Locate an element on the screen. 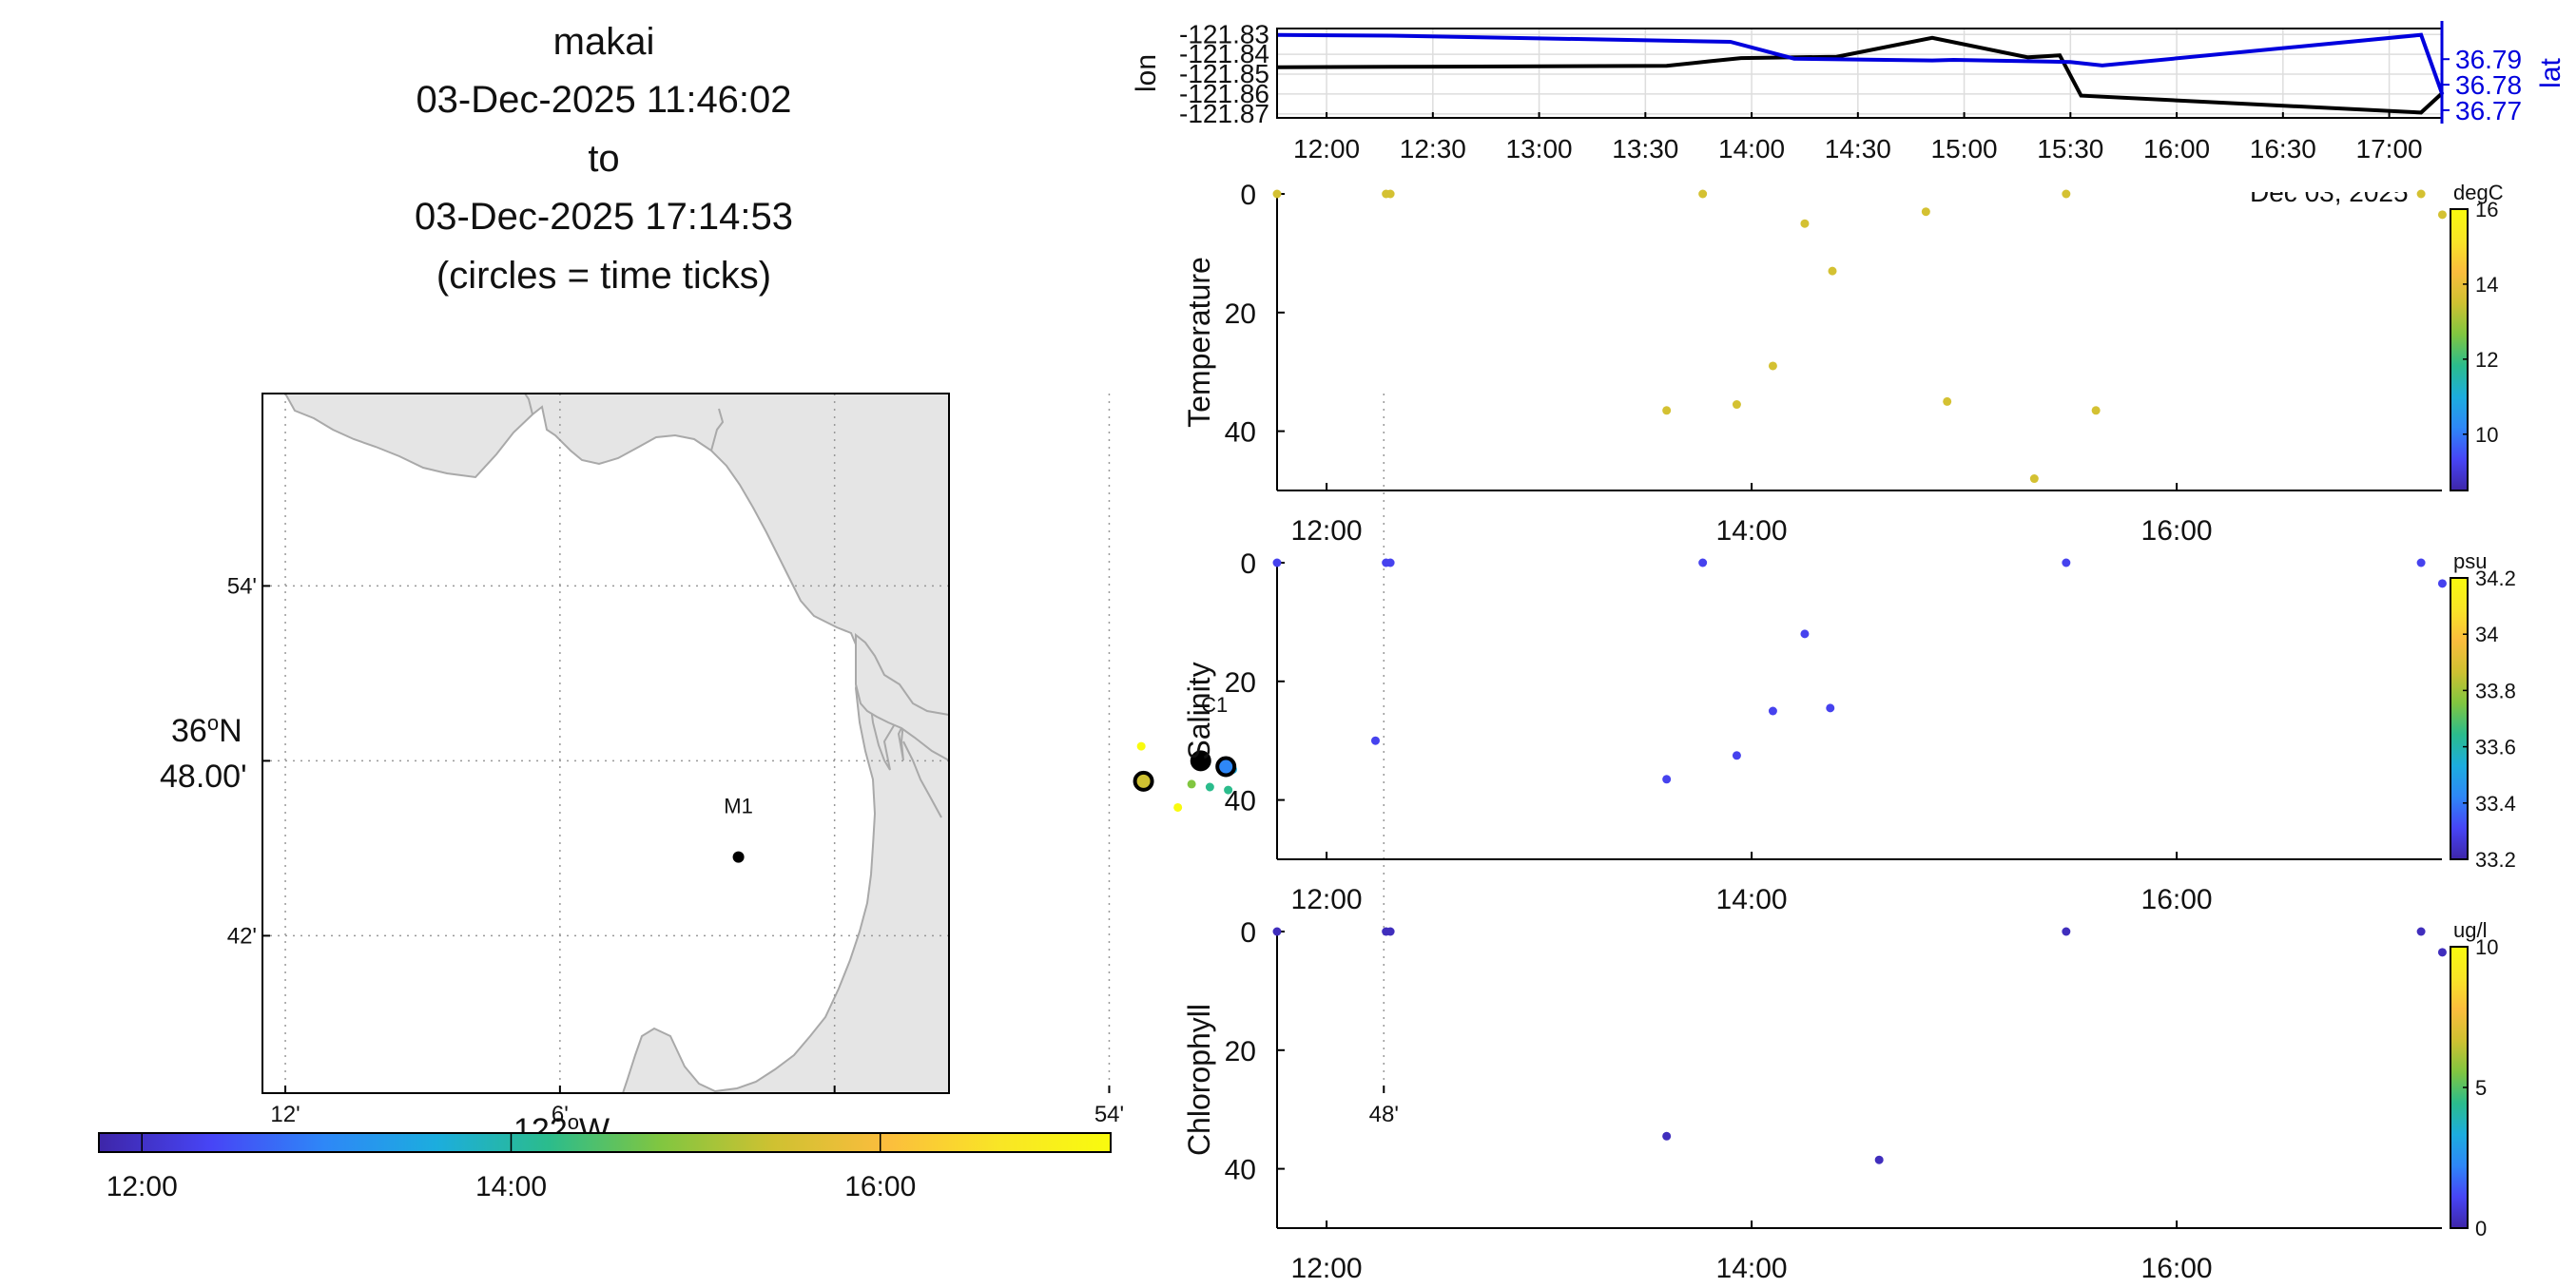 The image size is (2576, 1288). pos-x-ticklabel-6: 15:00 is located at coordinates (1964, 148).